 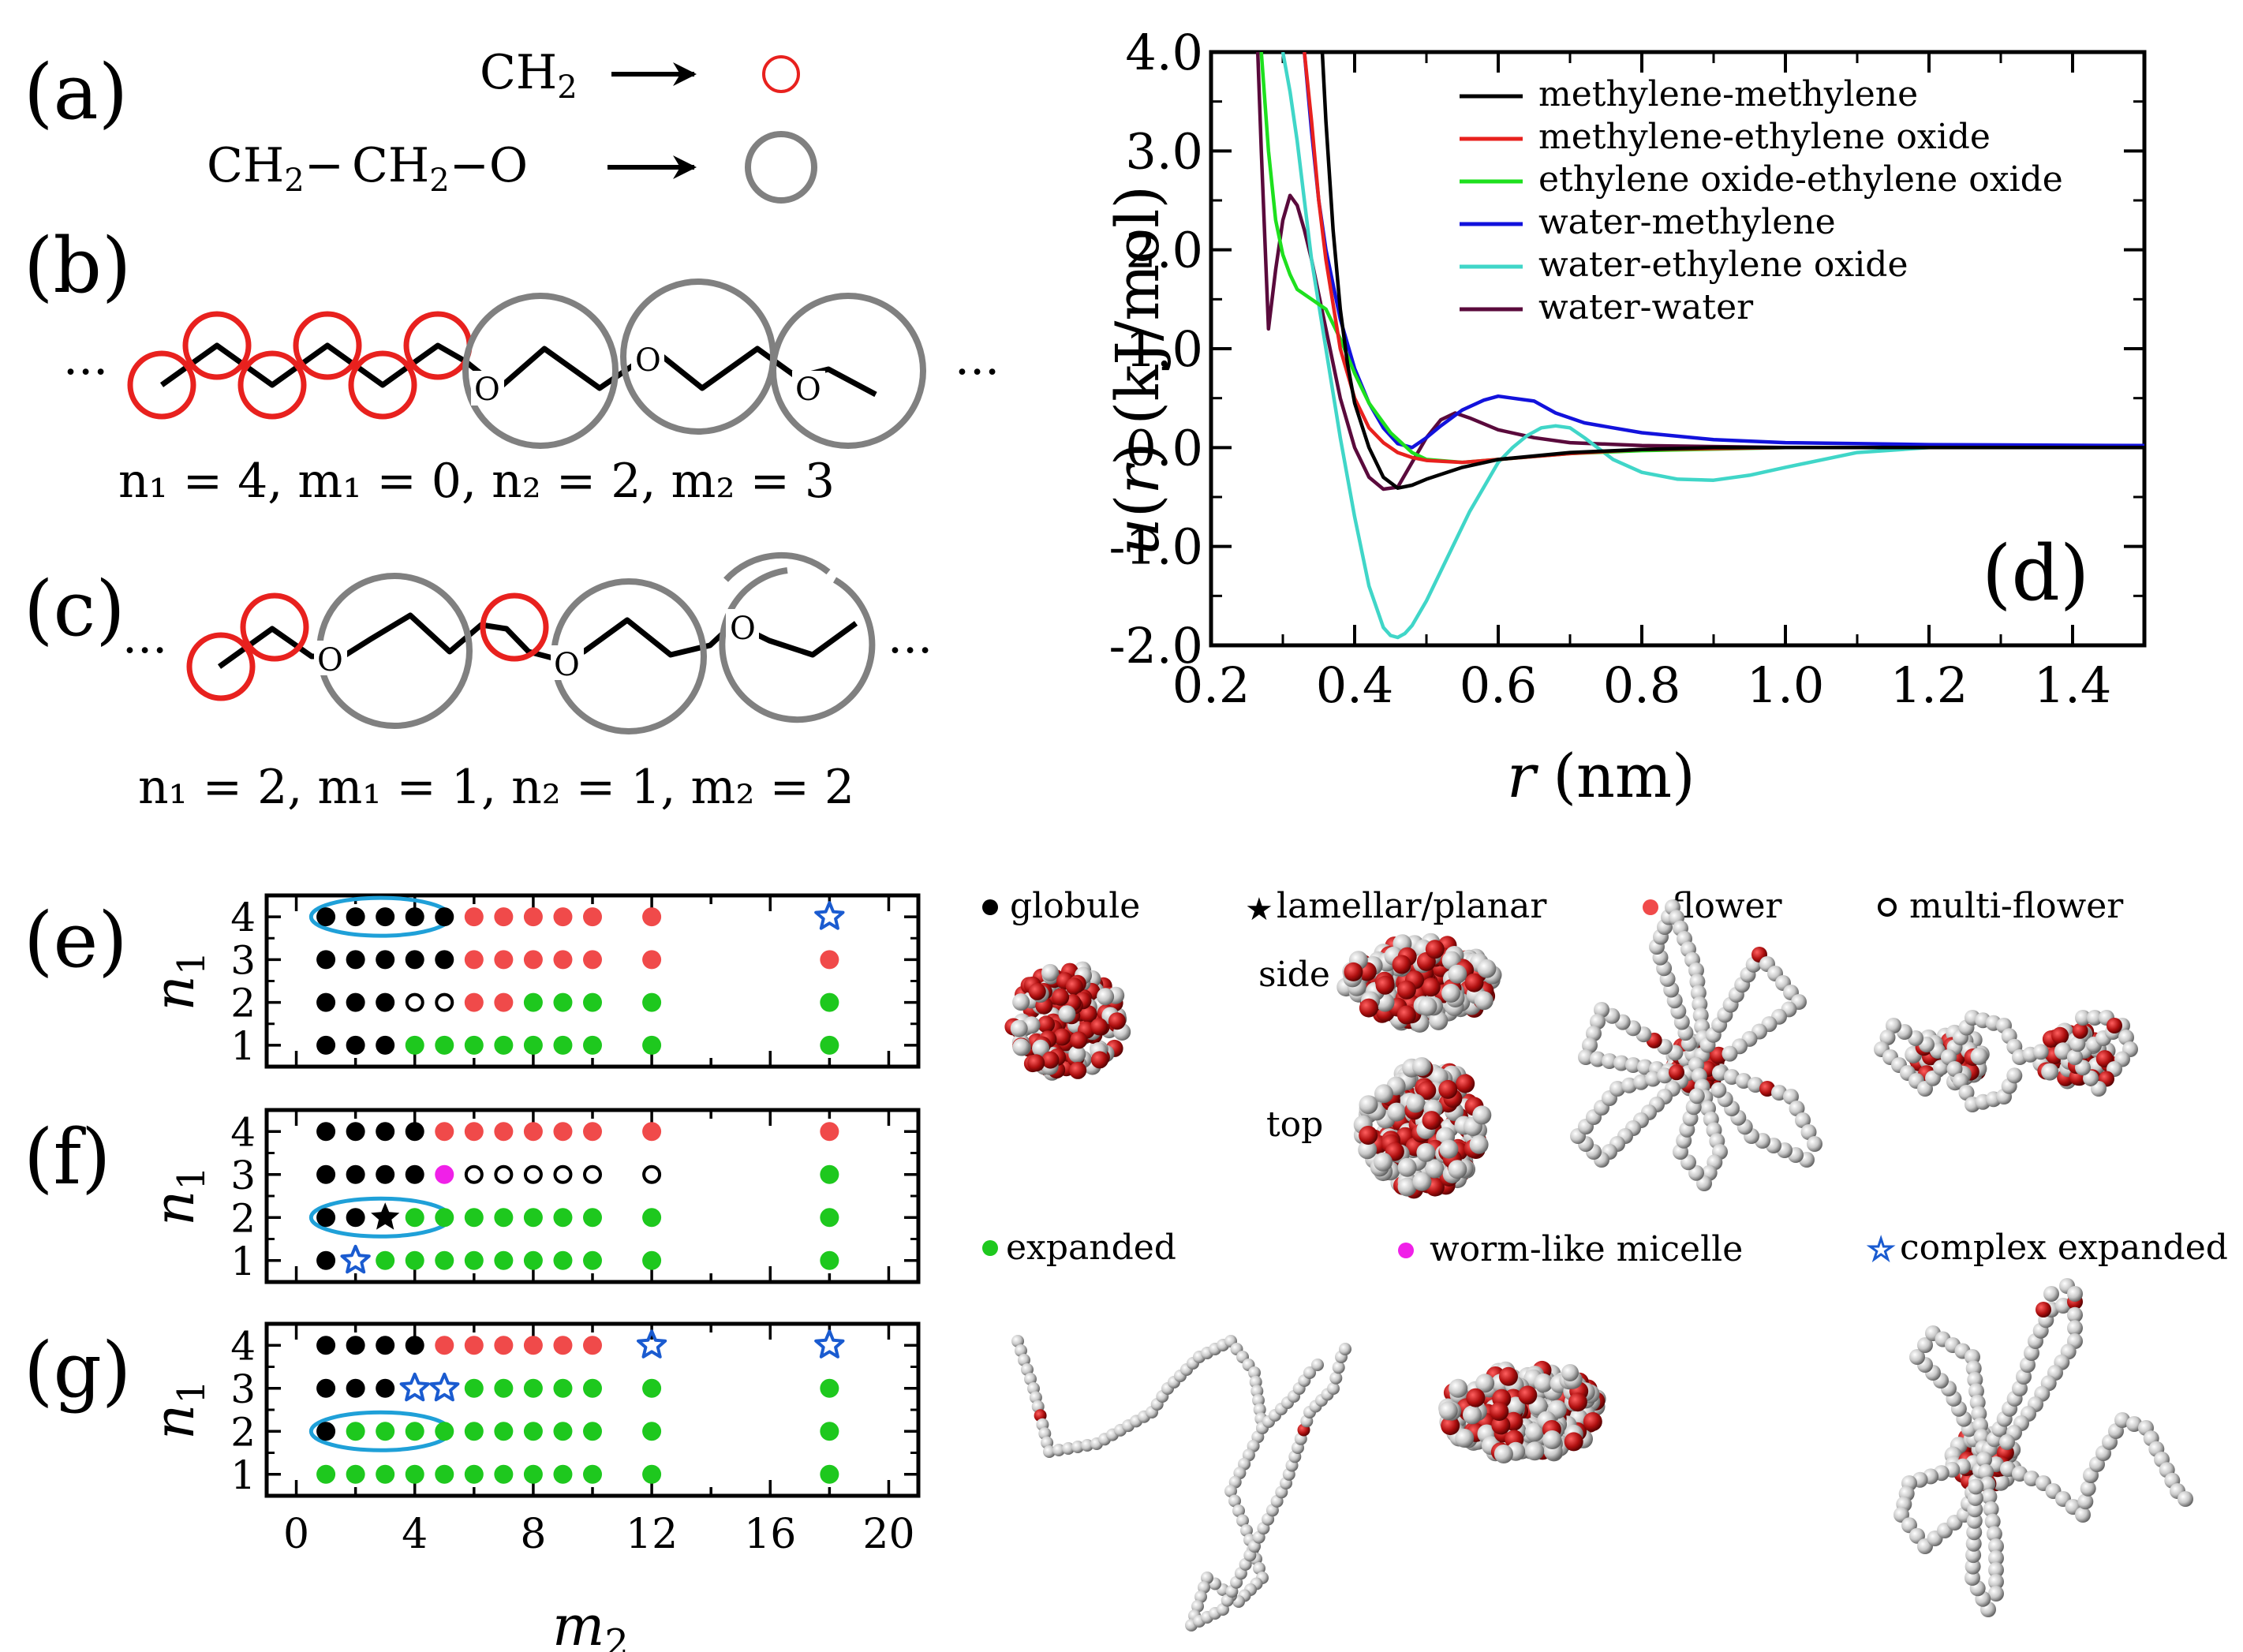 I want to click on snapshot-lamellar-top, so click(x=1422, y=1128).